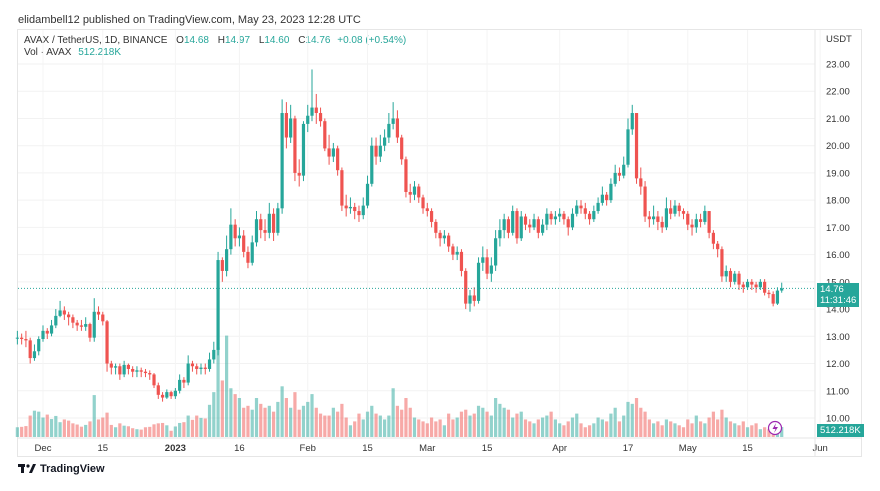  What do you see at coordinates (96, 40) in the screenshot?
I see `symbol-name: AVAX / TetherUS, 1D, BINANCE` at bounding box center [96, 40].